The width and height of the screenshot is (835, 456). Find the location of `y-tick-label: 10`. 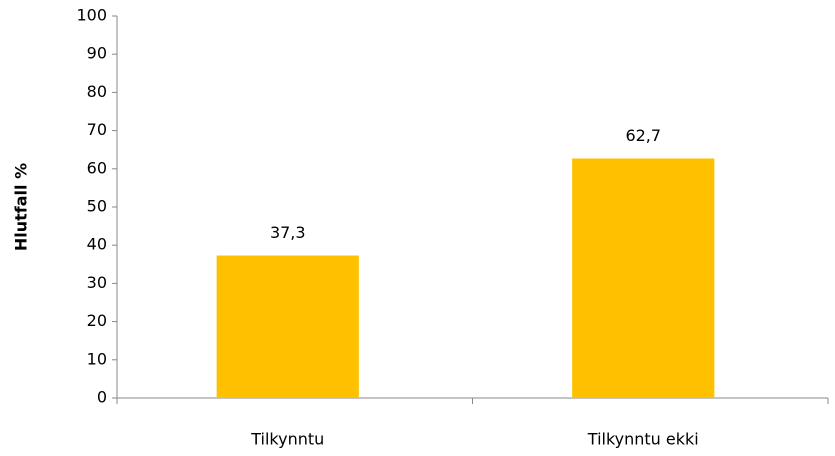

y-tick-label: 10 is located at coordinates (97, 358).